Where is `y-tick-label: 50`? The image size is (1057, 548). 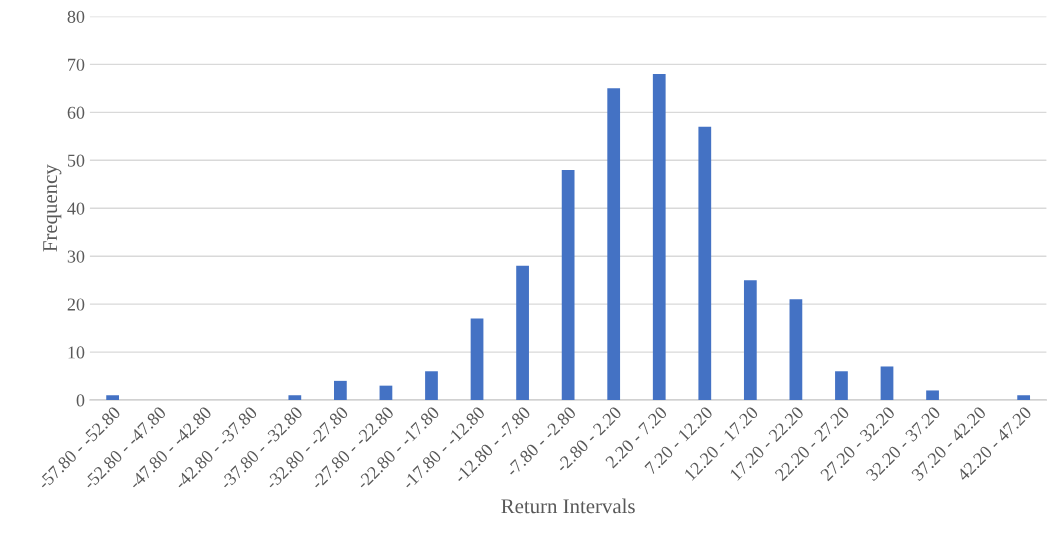
y-tick-label: 50 is located at coordinates (76, 160).